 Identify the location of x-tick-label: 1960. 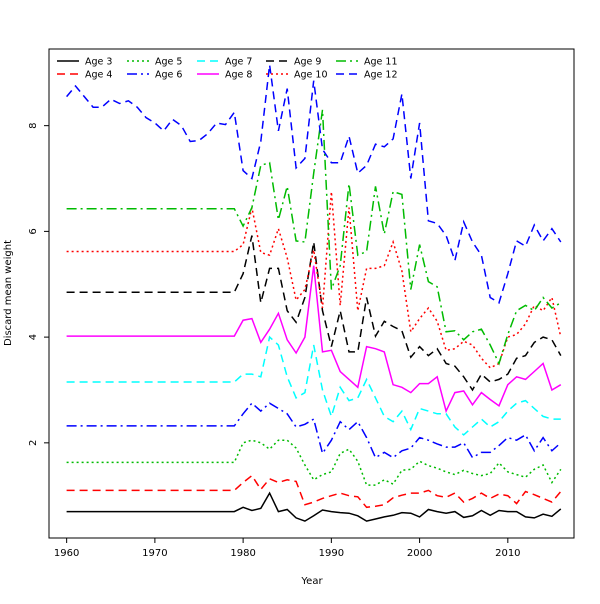
(66, 553).